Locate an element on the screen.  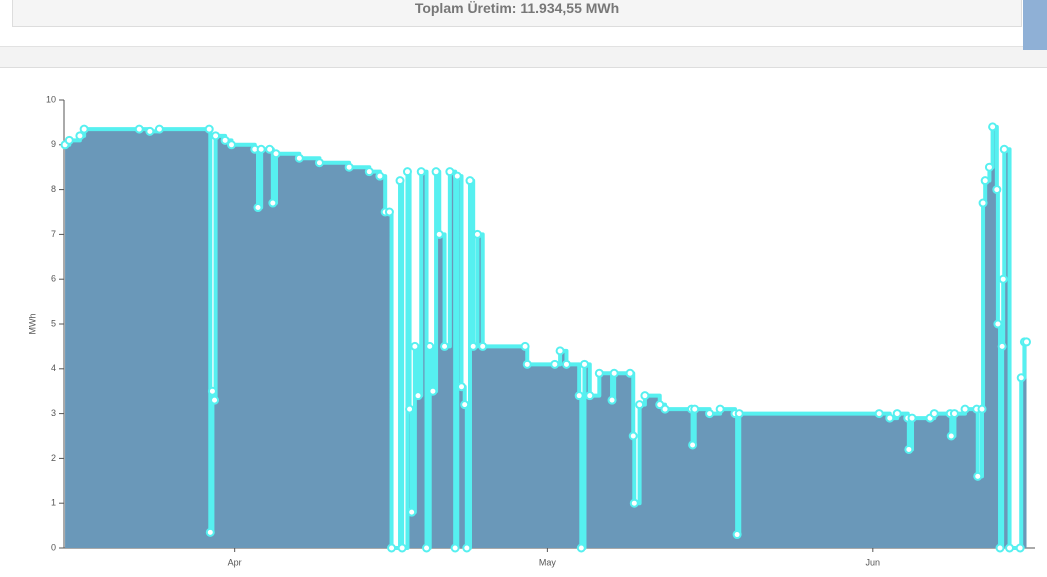
y-tick-label: 2 is located at coordinates (53, 458).